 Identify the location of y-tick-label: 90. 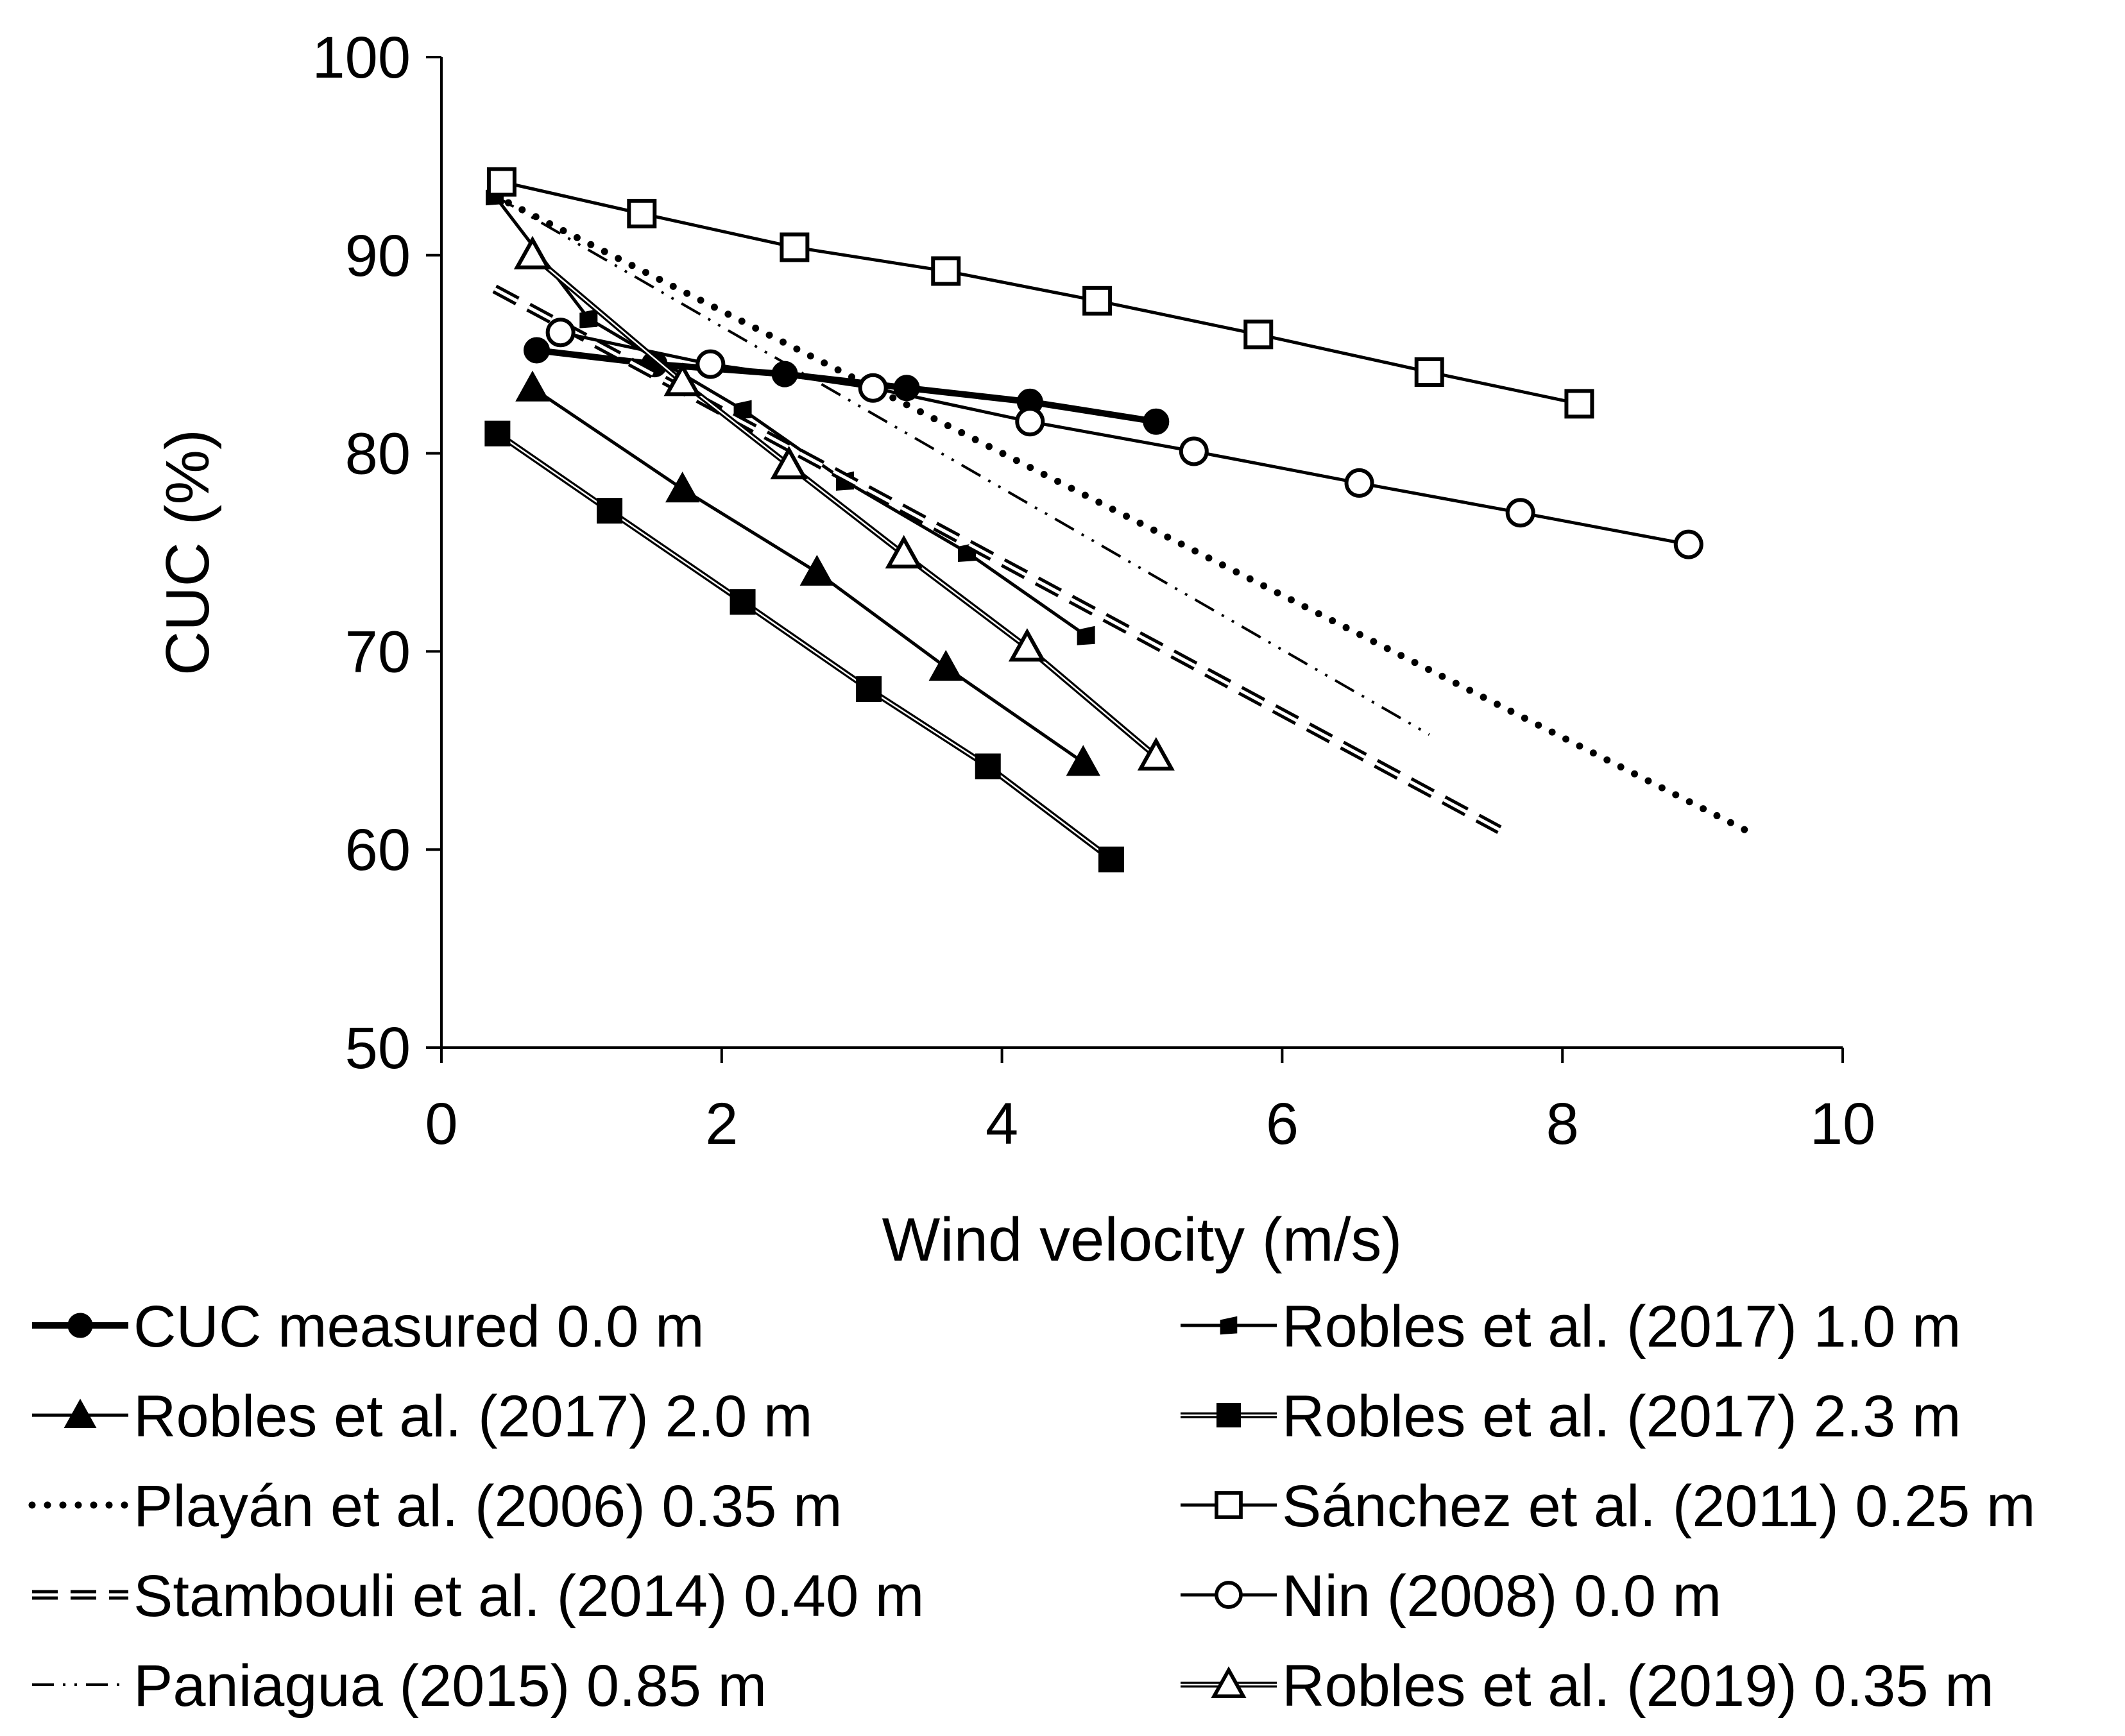
(378, 256).